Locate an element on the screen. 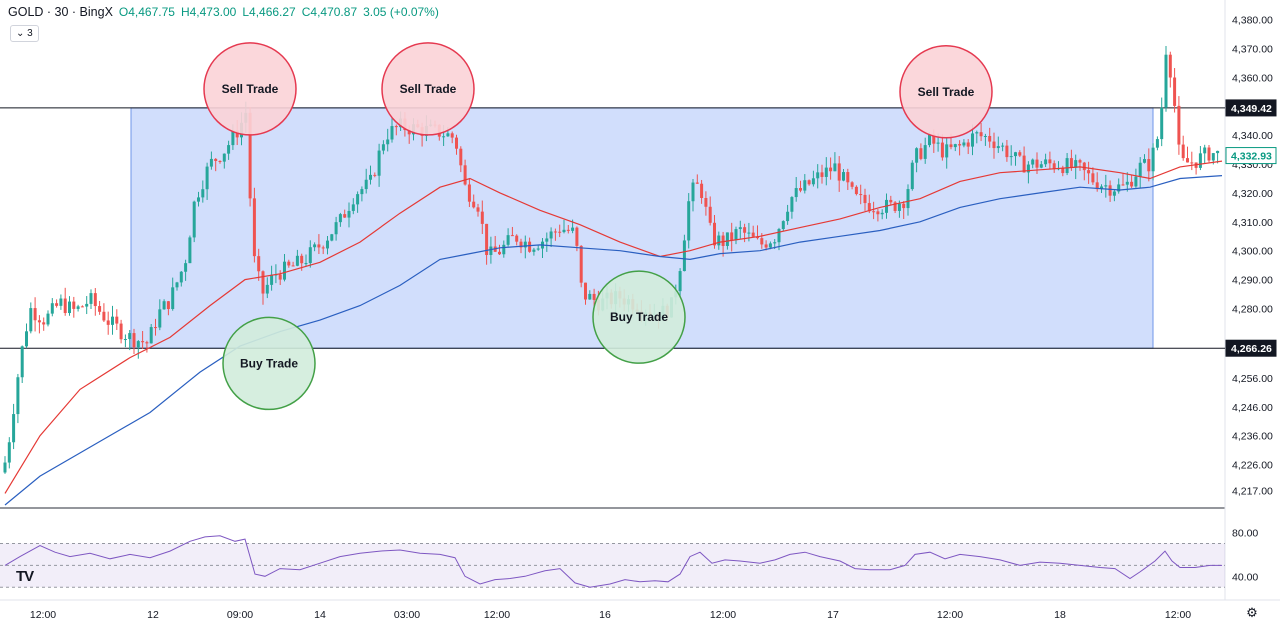 This screenshot has height=622, width=1280. buy-trade-circle is located at coordinates (269, 363).